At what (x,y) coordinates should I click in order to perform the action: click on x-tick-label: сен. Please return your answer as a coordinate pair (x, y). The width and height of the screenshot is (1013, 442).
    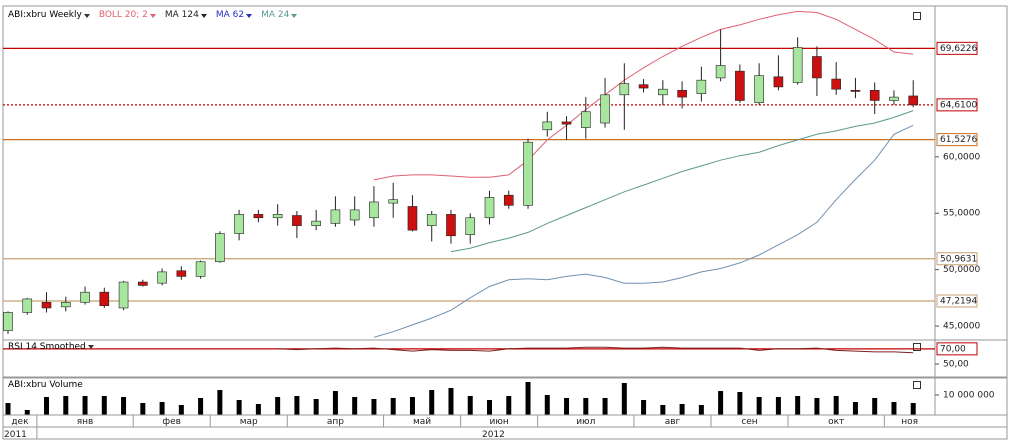
    Looking at the image, I should click on (749, 422).